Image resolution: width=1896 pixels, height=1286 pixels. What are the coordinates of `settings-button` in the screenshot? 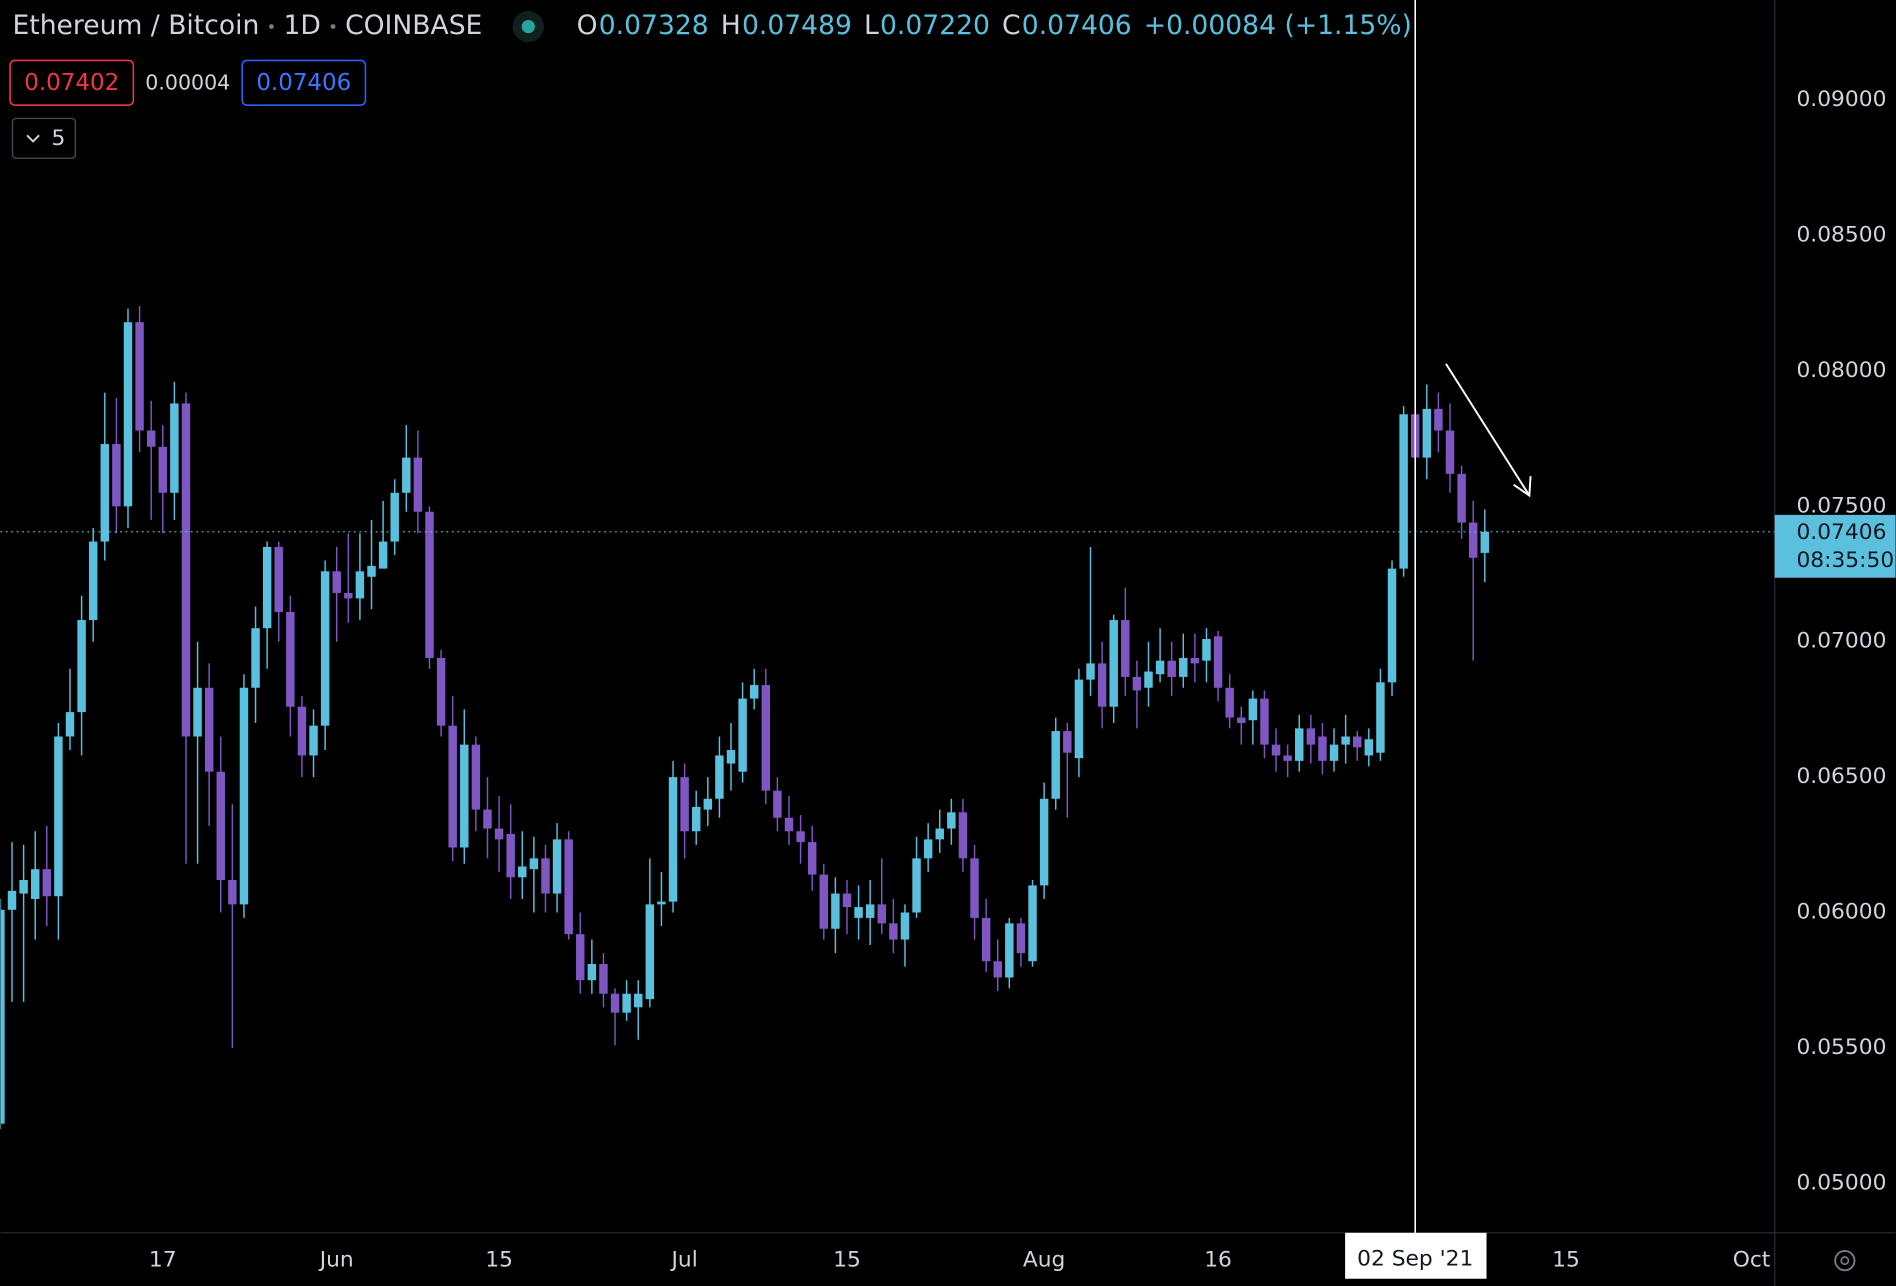 It's located at (1845, 1260).